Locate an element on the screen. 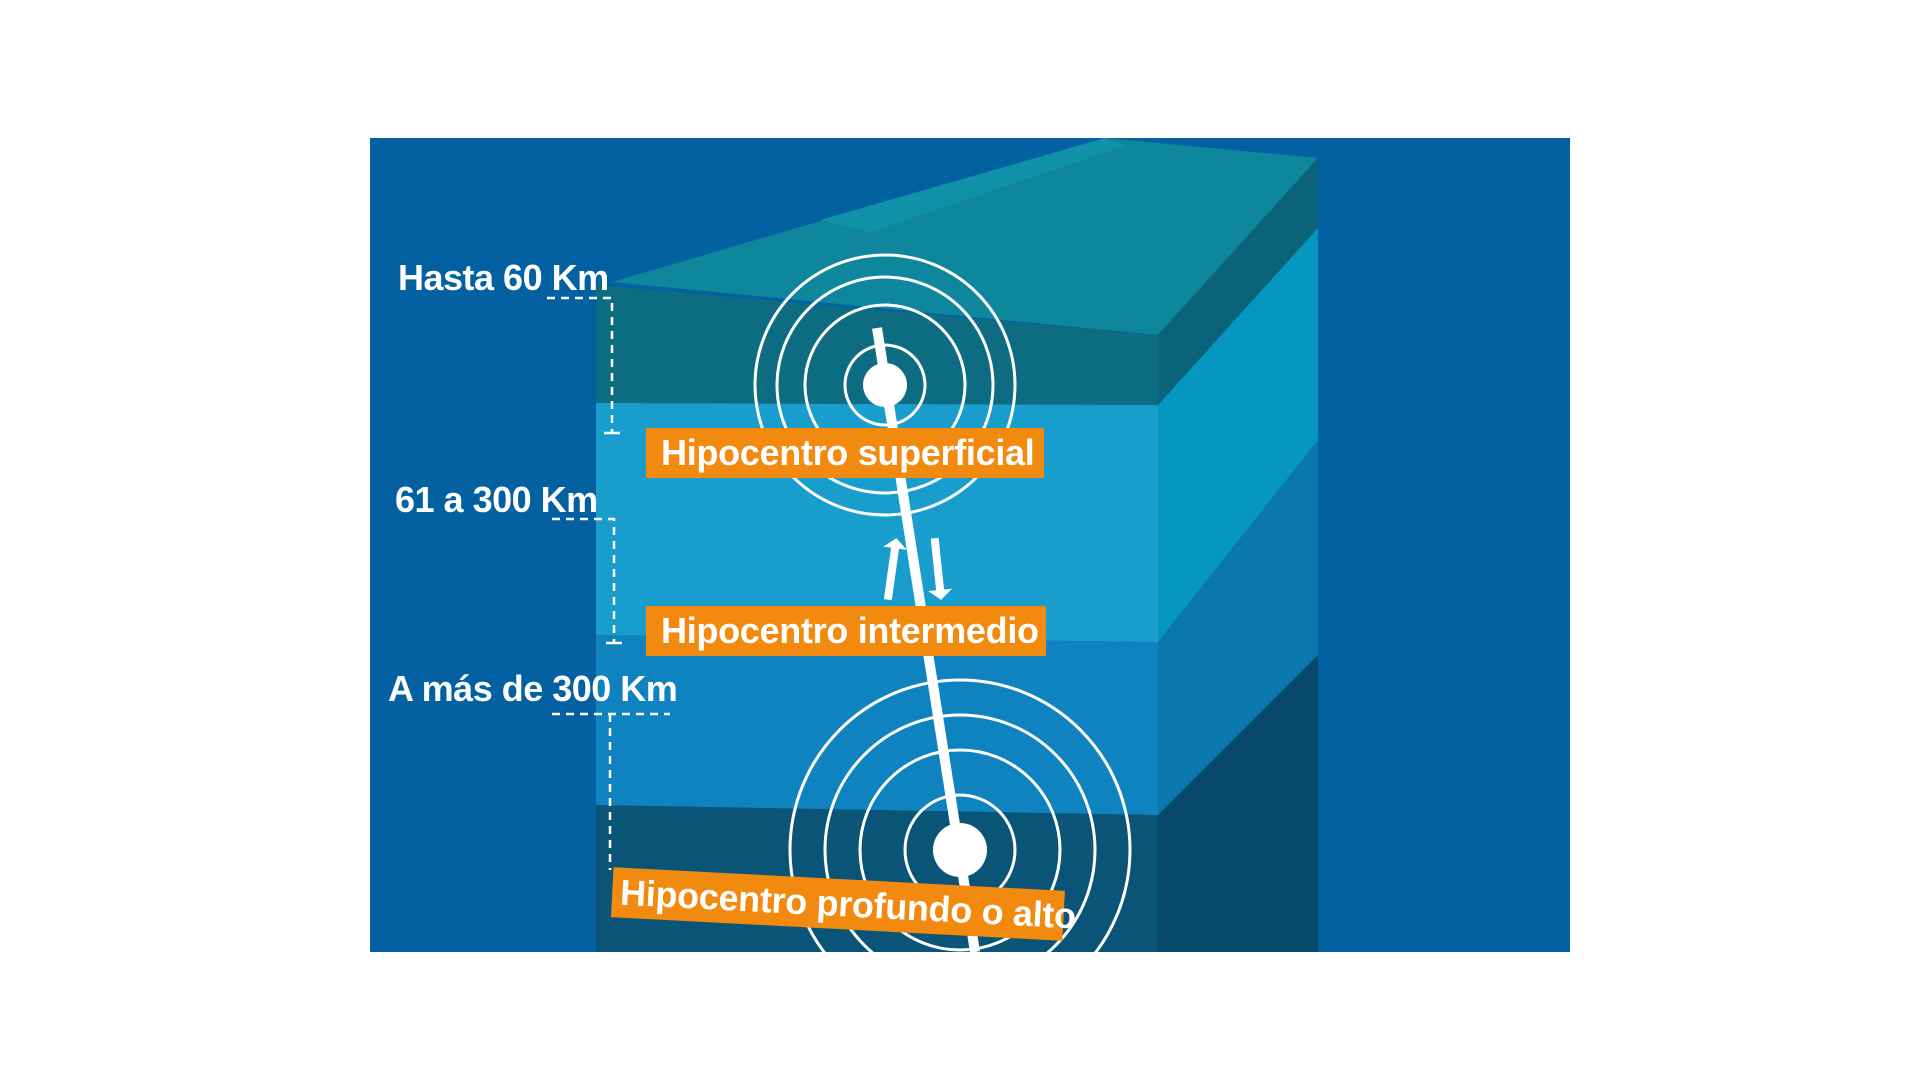  depth-label-deep: A más de 300 Km is located at coordinates (532, 688).